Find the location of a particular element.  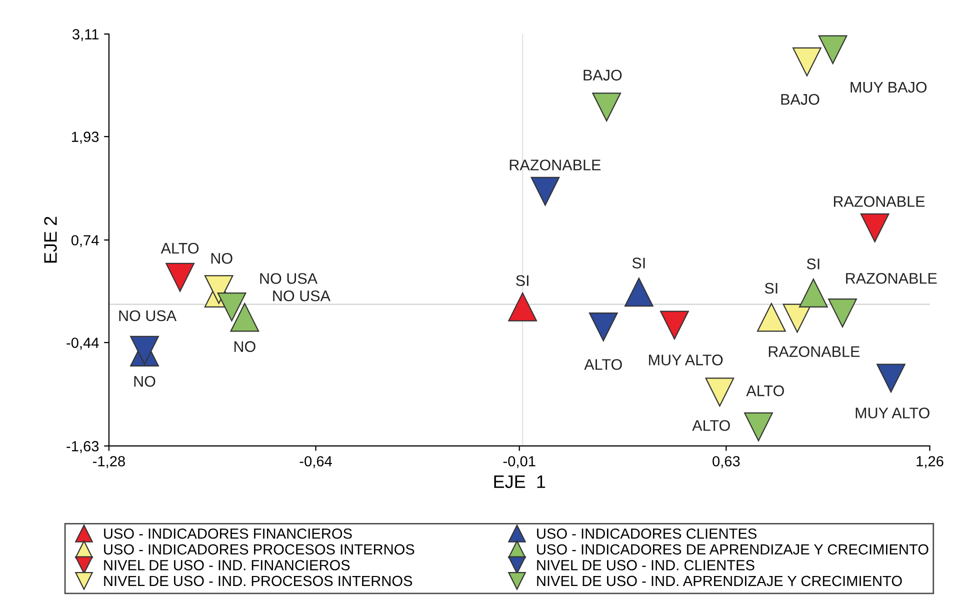

y-axis-title: EJE 2 is located at coordinates (50, 239).